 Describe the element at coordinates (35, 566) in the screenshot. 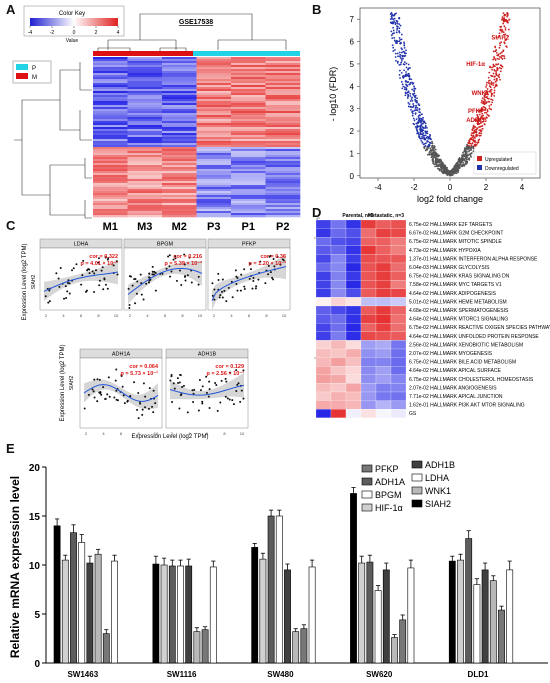

I see `bar-ytick-label: 10` at that location.